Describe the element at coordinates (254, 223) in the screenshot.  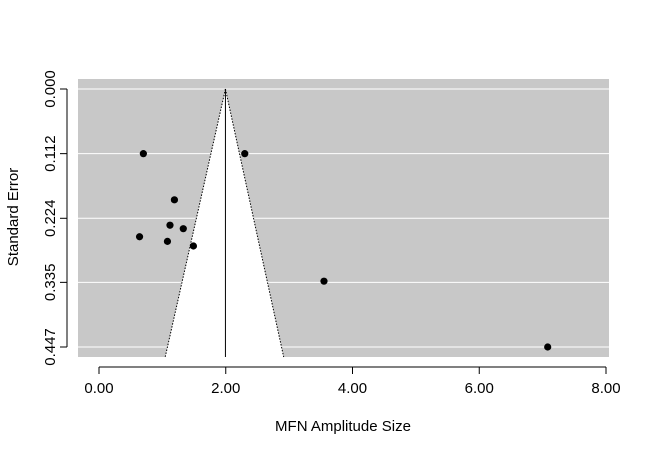
I see `funnel-edge-right` at that location.